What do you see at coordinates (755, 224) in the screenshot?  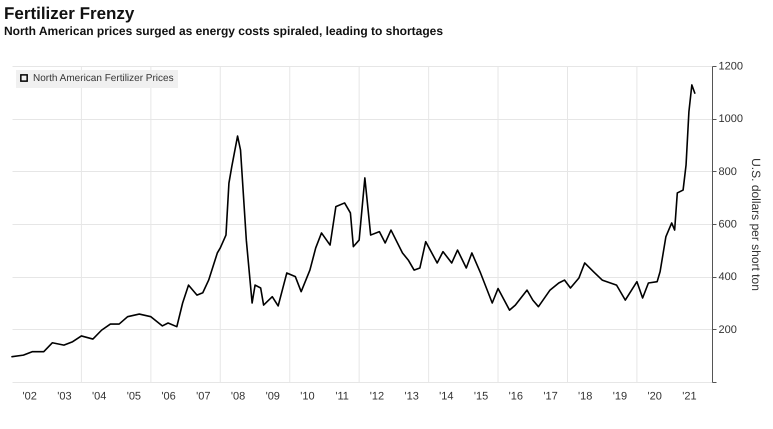 I see `y-axis-title: U.S. dollars per short ton` at bounding box center [755, 224].